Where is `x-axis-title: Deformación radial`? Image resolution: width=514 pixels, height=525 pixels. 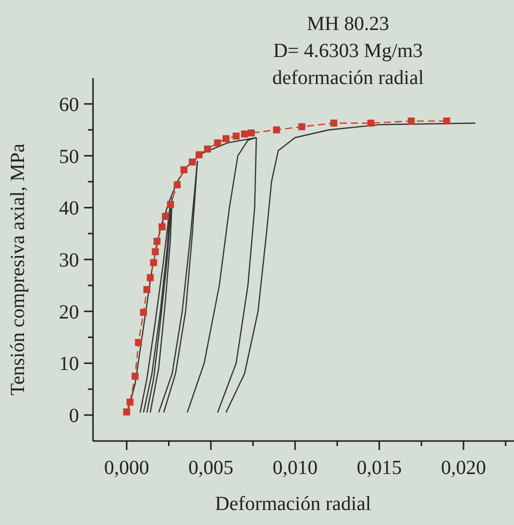
x-axis-title: Deformación radial is located at coordinates (293, 504).